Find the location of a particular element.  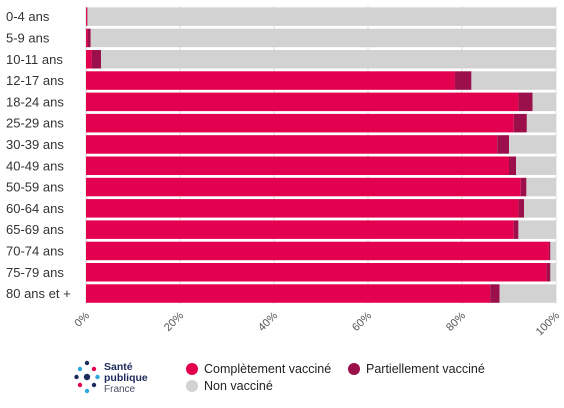

legend-label-partial: Partiellement vacciné is located at coordinates (425, 369).